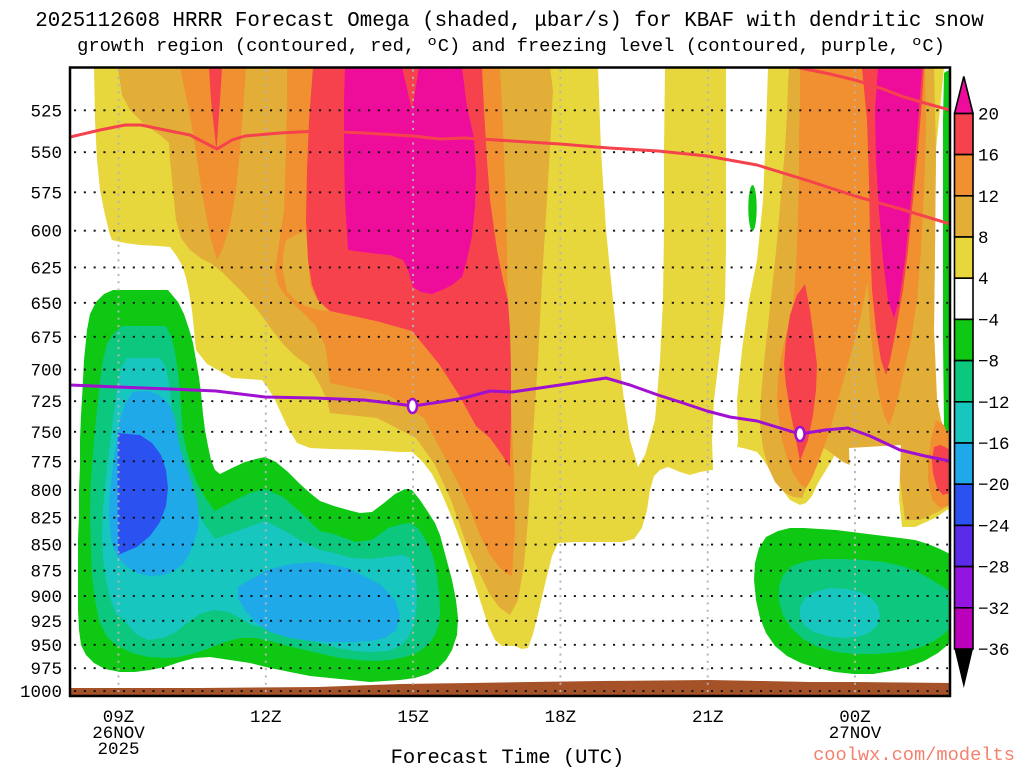 Image resolution: width=1024 pixels, height=768 pixels. I want to click on svg-text: 975, so click(46, 670).